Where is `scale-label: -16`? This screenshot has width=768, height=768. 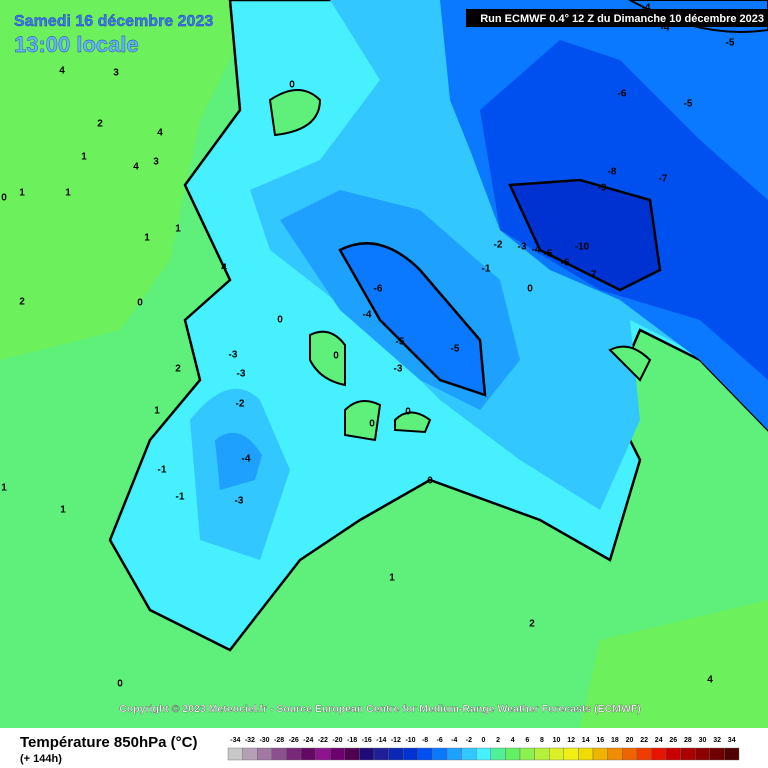 scale-label: -16 is located at coordinates (367, 740).